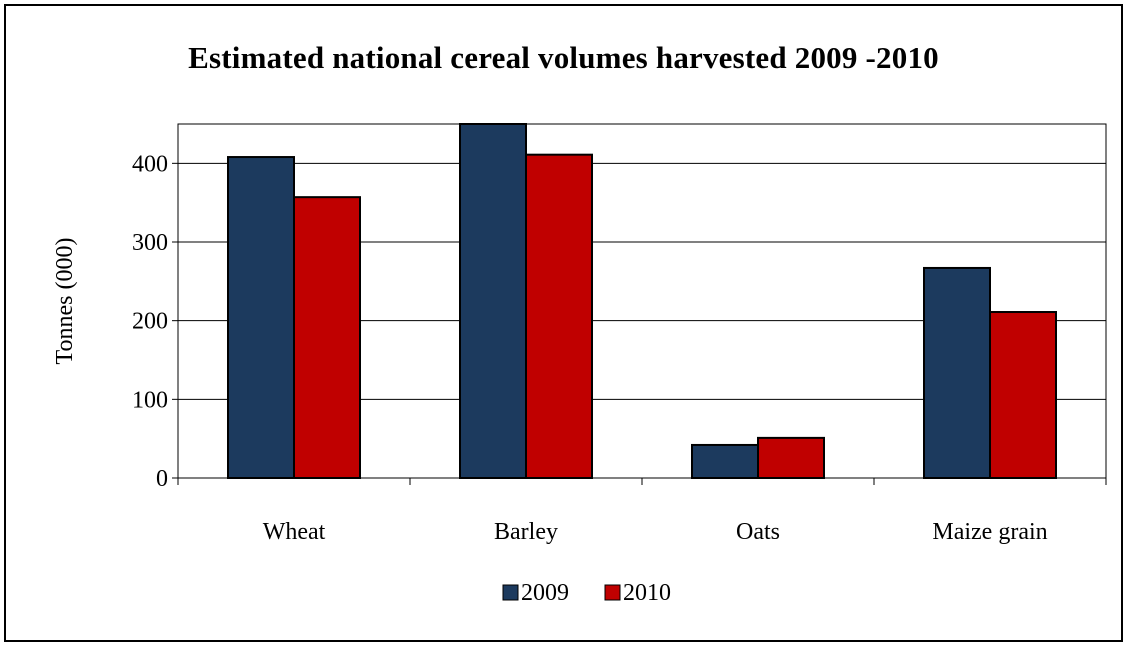 Image resolution: width=1131 pixels, height=646 pixels. What do you see at coordinates (65, 301) in the screenshot?
I see `y-axis-label: Tonnes (000)` at bounding box center [65, 301].